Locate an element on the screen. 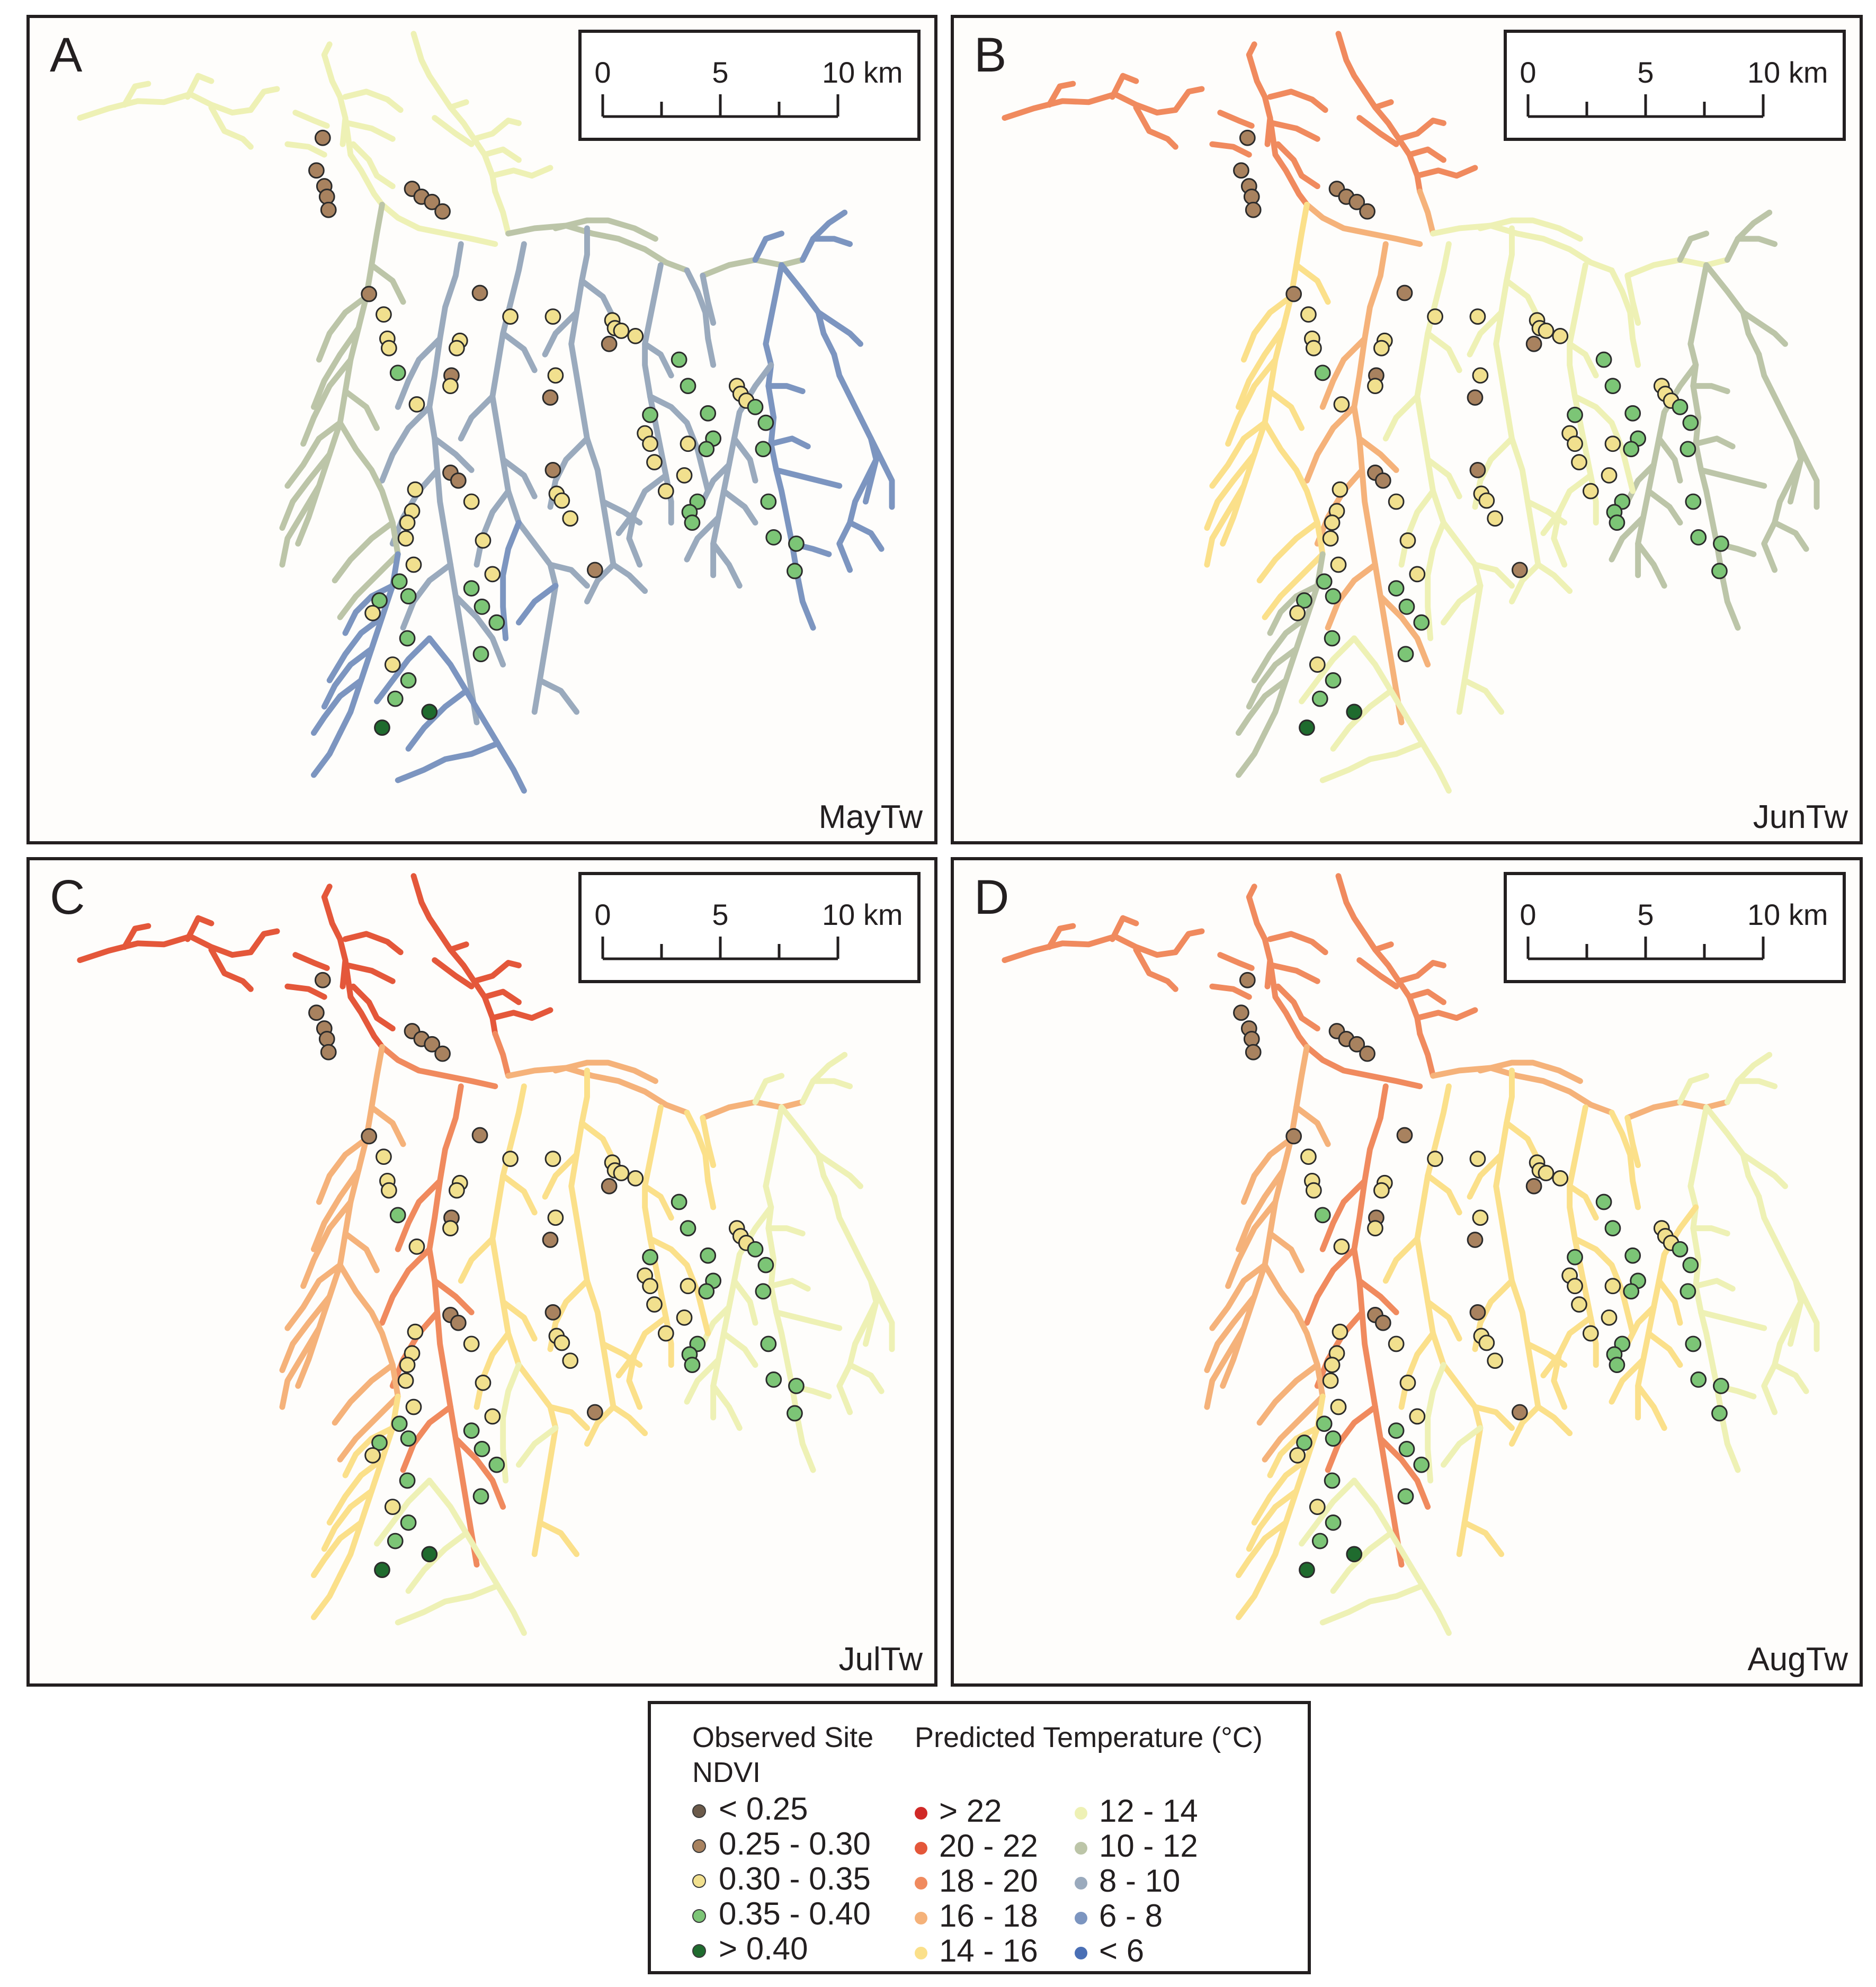  ndvi-class-label: > 0.40 is located at coordinates (764, 1949).